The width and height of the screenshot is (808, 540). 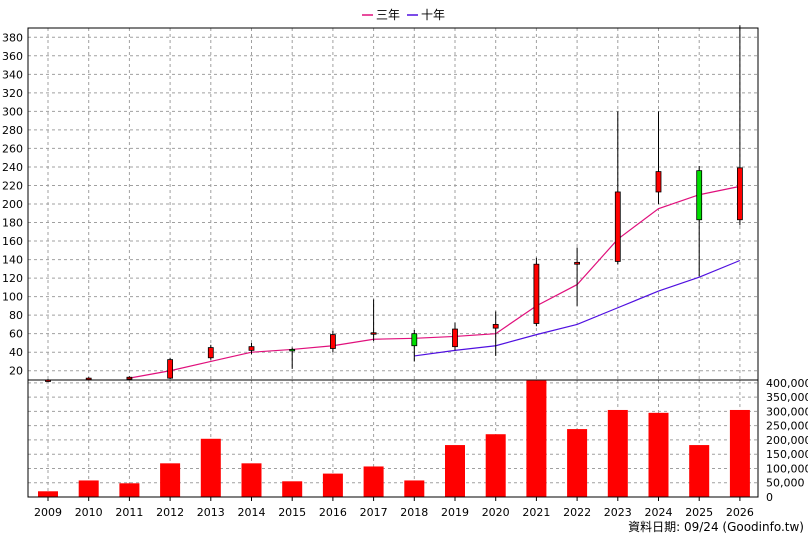 What do you see at coordinates (12, 167) in the screenshot?
I see `price-tick-label: 240` at bounding box center [12, 167].